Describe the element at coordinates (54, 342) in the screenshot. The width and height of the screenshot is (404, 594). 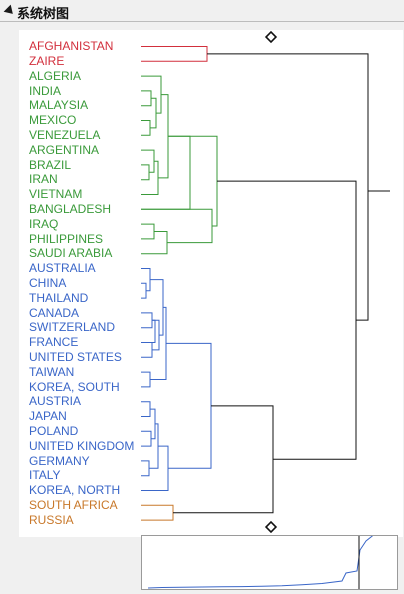
I see `leaf-label: FRANCE` at that location.